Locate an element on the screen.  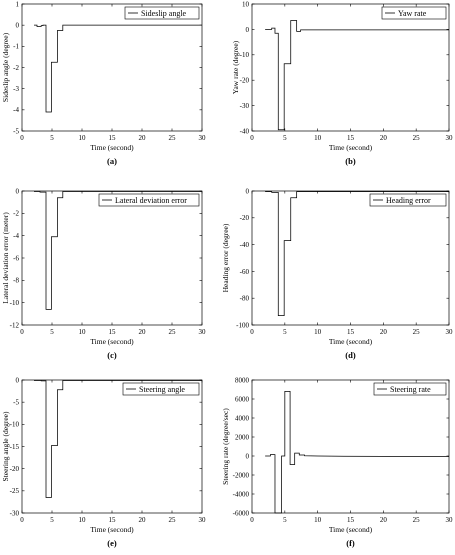
y-tick-label: 6000 is located at coordinates (242, 399).